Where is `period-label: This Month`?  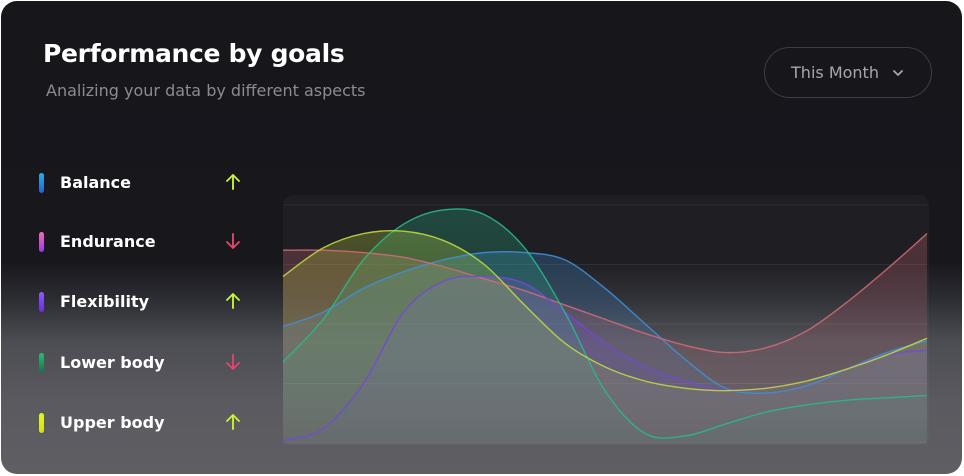
period-label: This Month is located at coordinates (835, 72).